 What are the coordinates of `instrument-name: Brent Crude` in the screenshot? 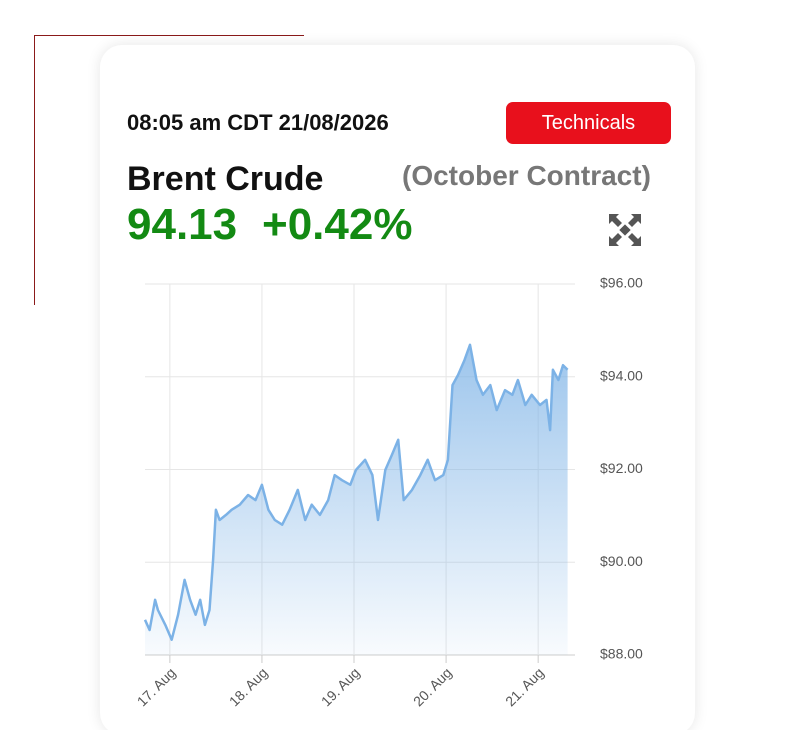 It's located at (225, 179).